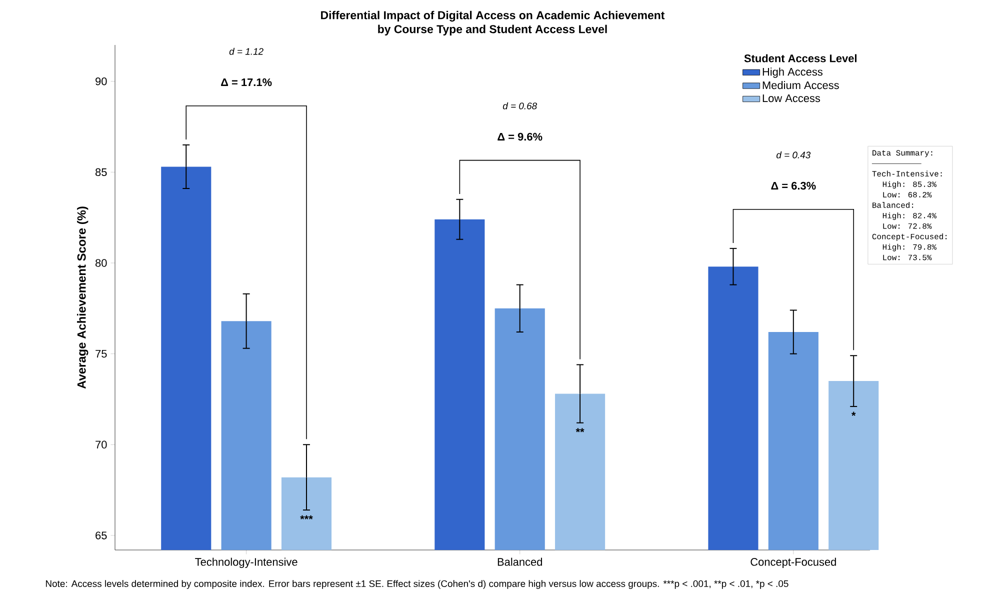  What do you see at coordinates (306, 517) in the screenshot?
I see `annotation: ***` at bounding box center [306, 517].